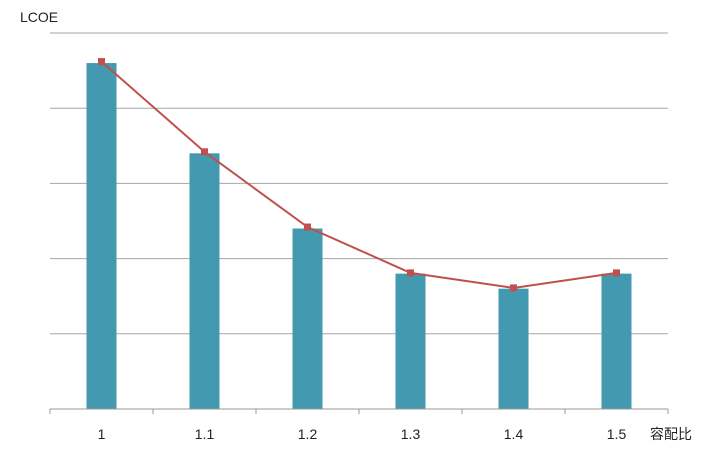 Image resolution: width=720 pixels, height=458 pixels. What do you see at coordinates (307, 318) in the screenshot?
I see `bar-1.2` at bounding box center [307, 318].